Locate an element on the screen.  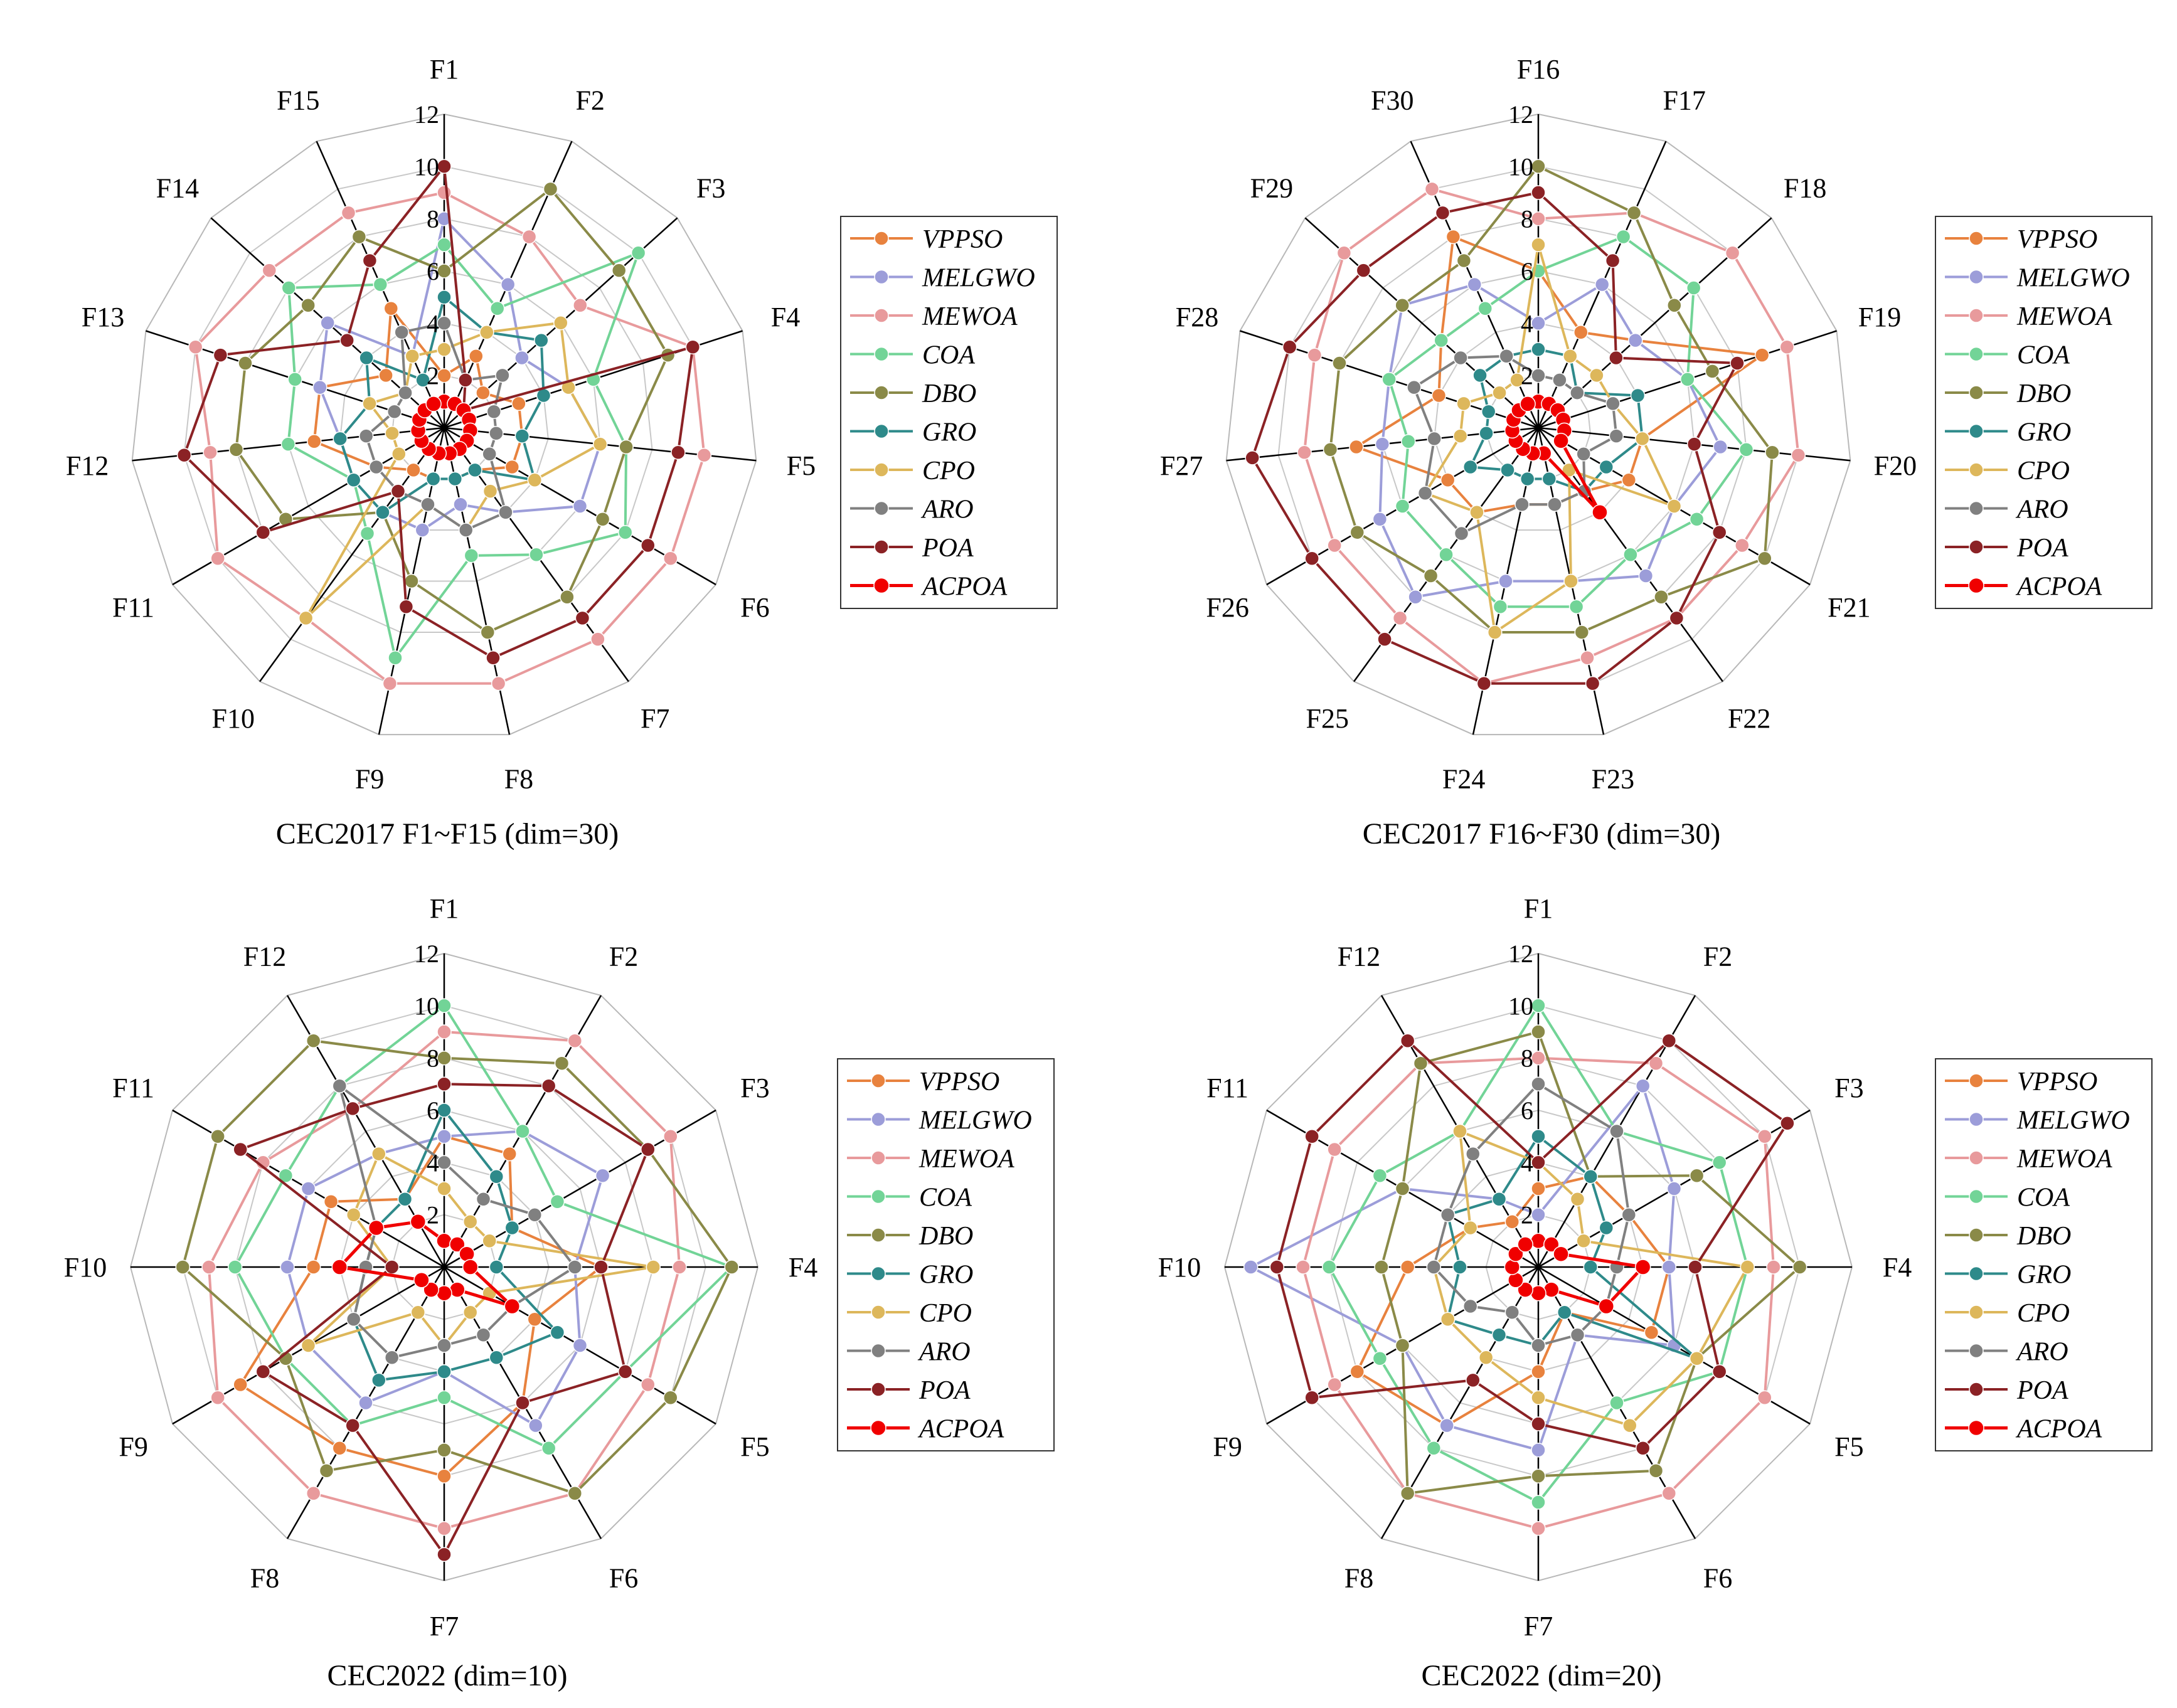
legend-item-aro: ARO is located at coordinates (2006, 1352).